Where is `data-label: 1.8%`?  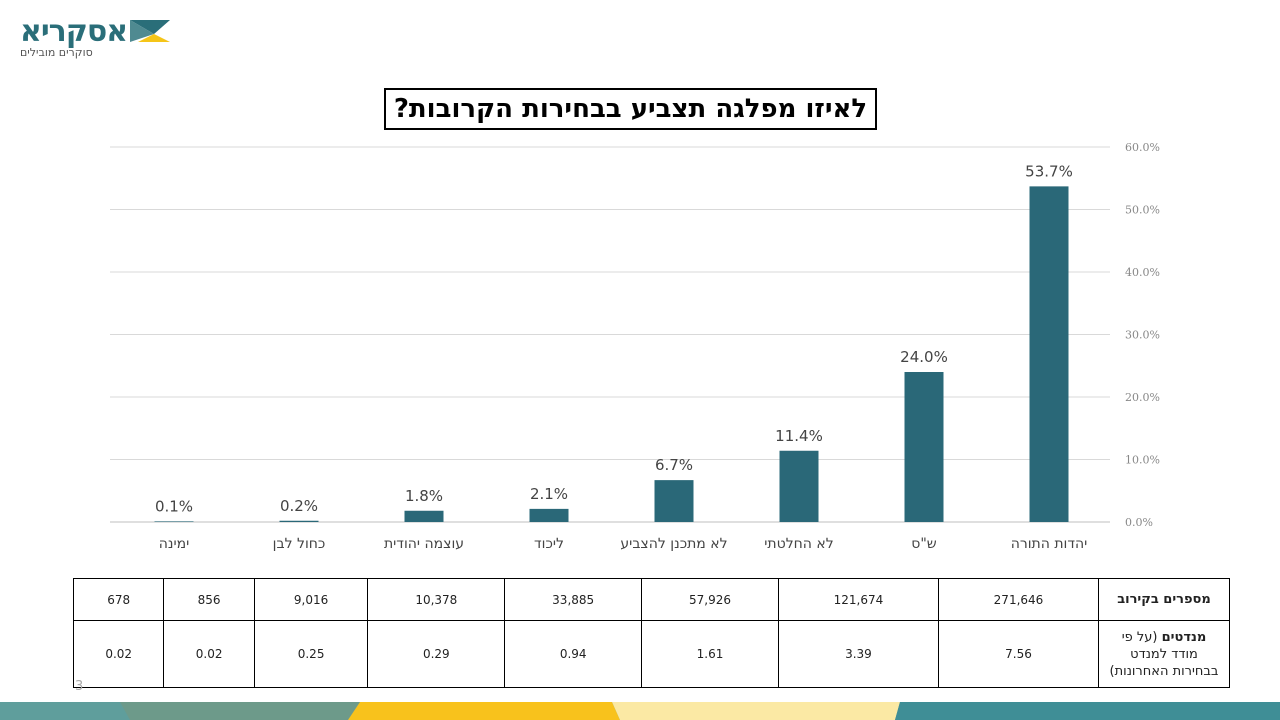
data-label: 1.8% is located at coordinates (424, 496).